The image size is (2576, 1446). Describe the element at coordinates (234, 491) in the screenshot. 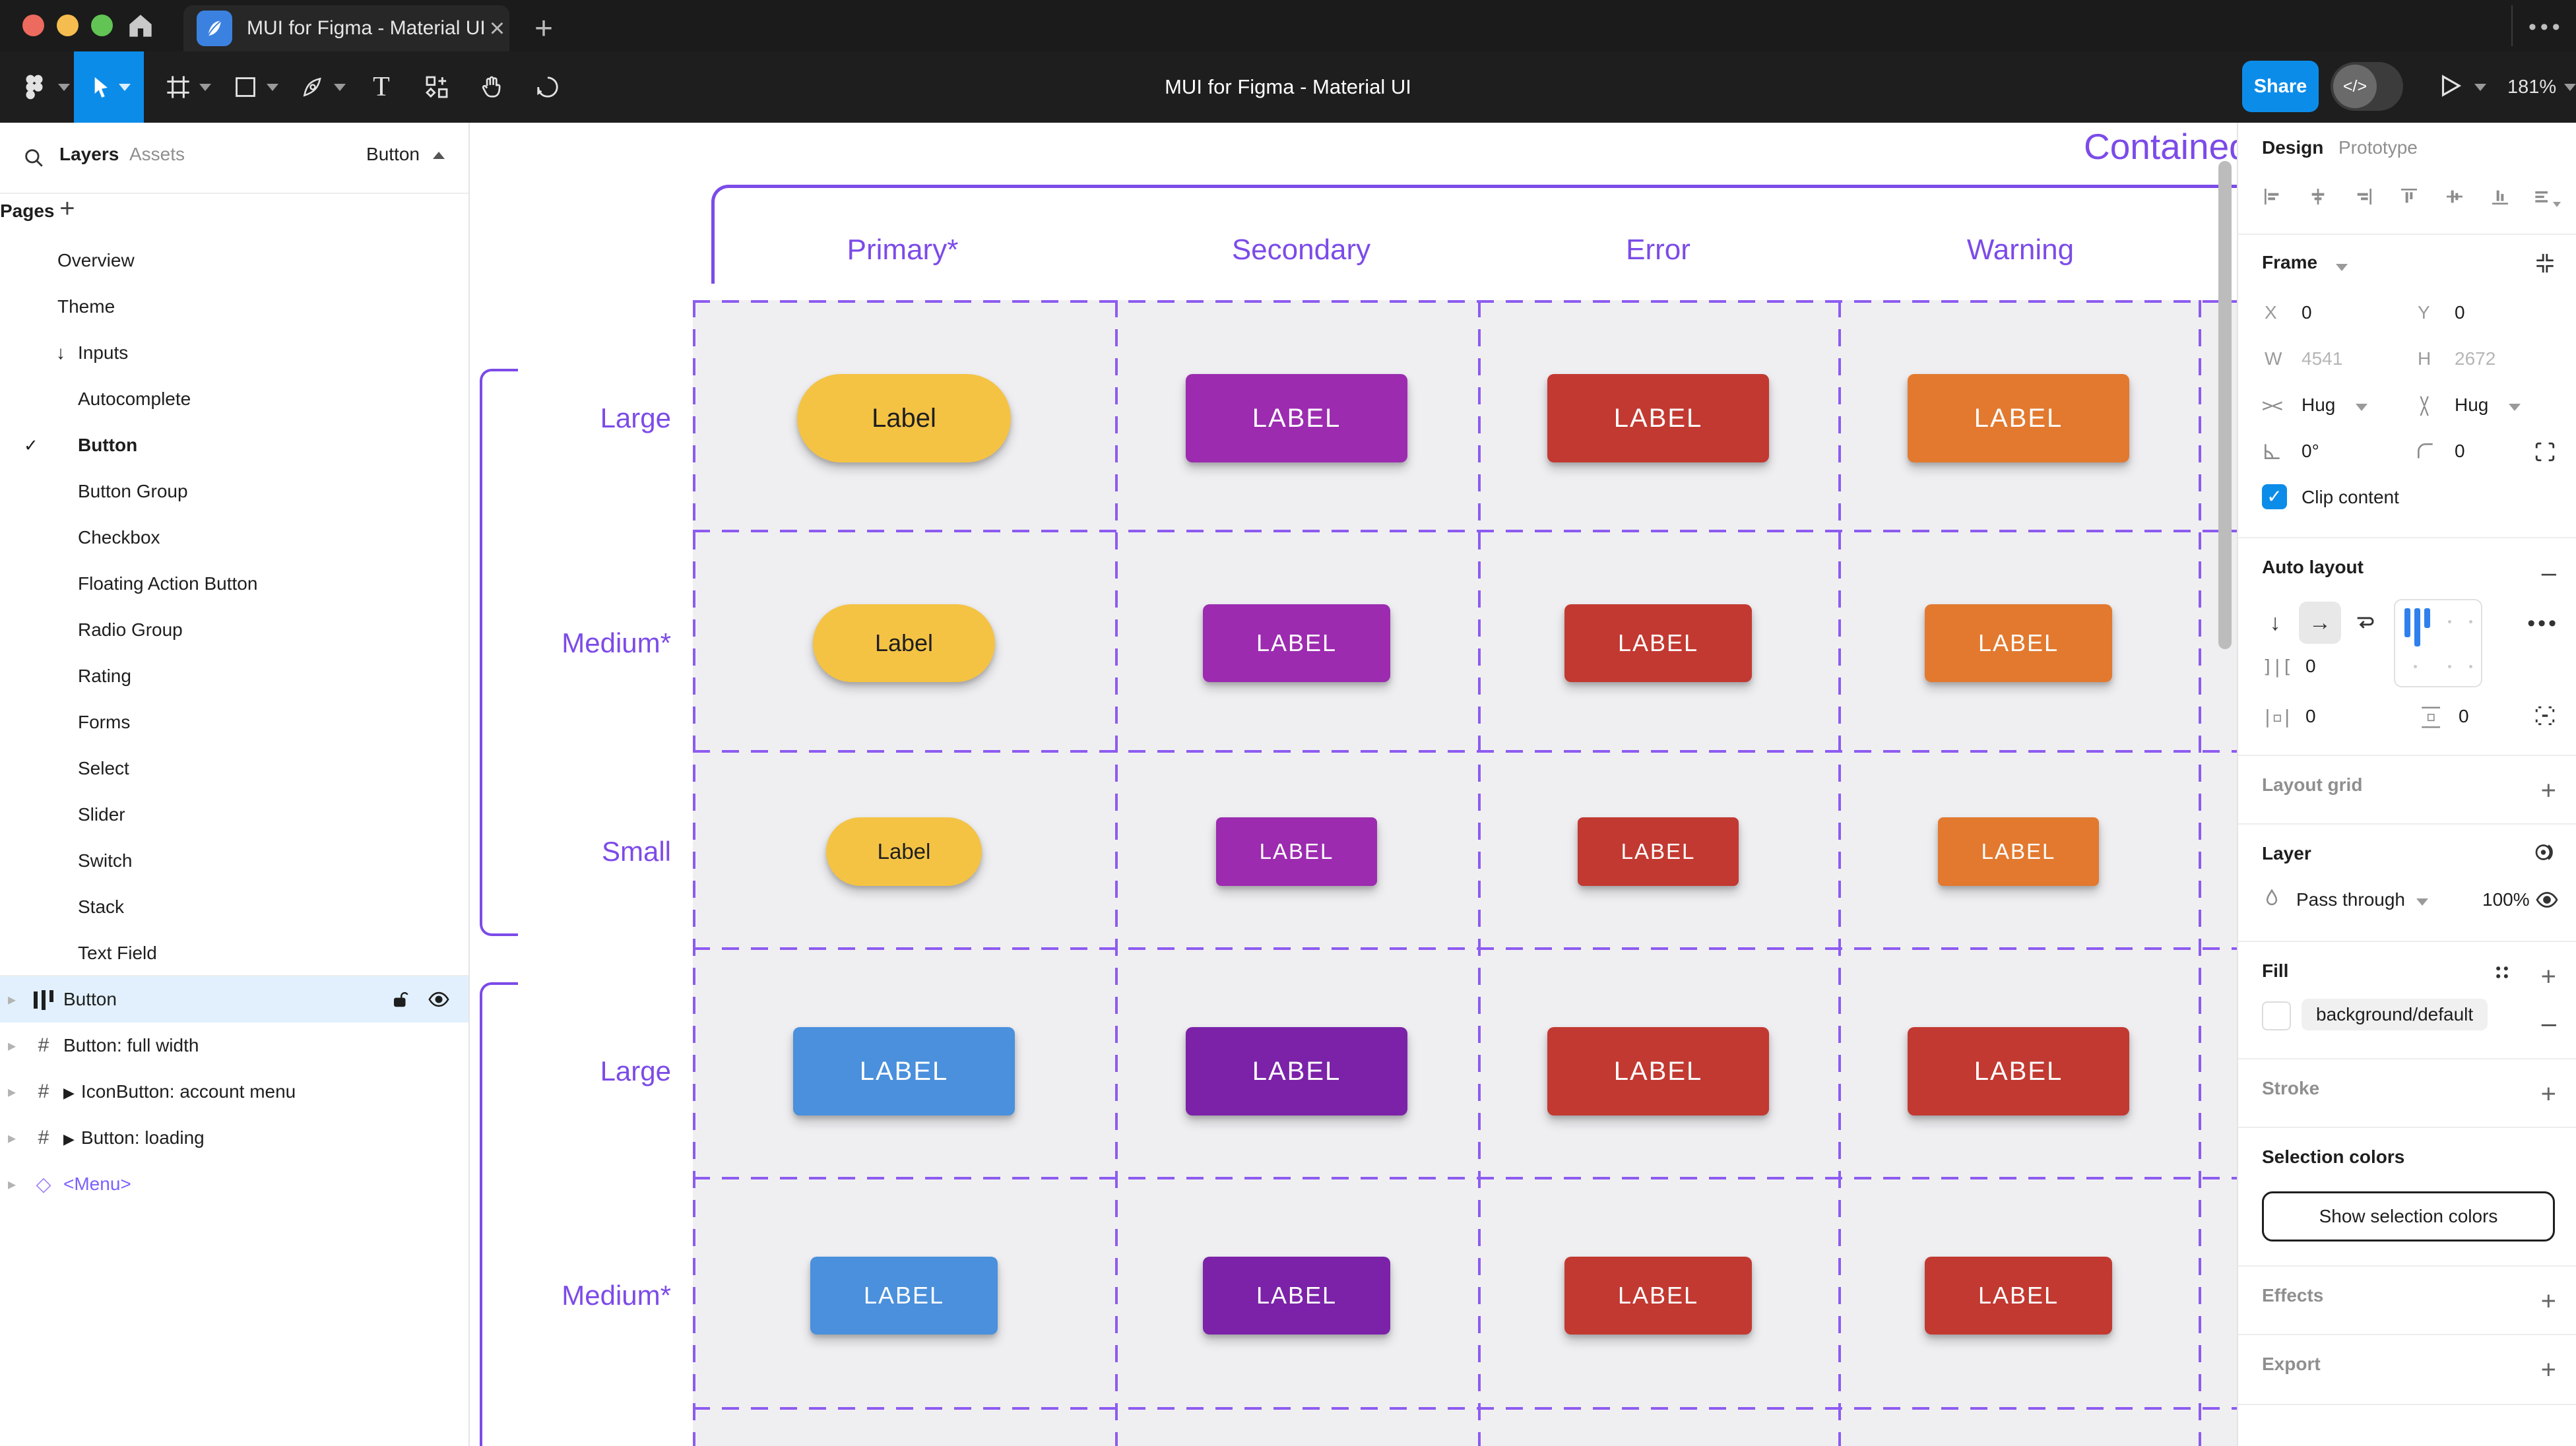

I see `sidebar-page-item: Button Group` at that location.